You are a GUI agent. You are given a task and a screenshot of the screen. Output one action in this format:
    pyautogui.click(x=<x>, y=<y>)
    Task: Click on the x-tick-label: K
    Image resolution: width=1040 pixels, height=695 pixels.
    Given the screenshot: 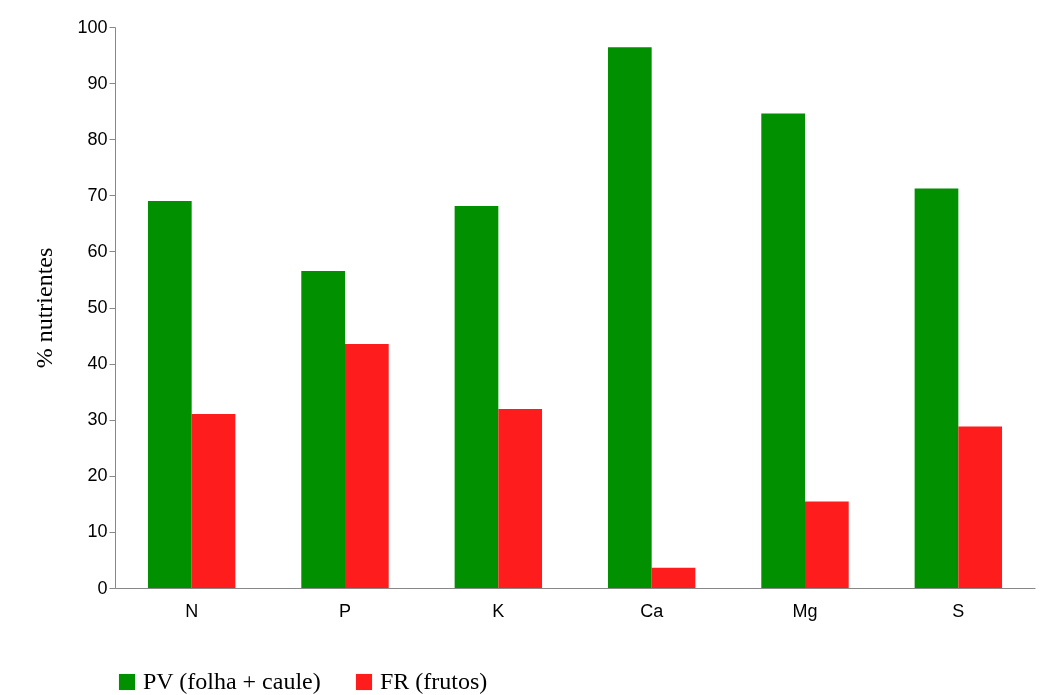 What is the action you would take?
    pyautogui.click(x=498, y=610)
    